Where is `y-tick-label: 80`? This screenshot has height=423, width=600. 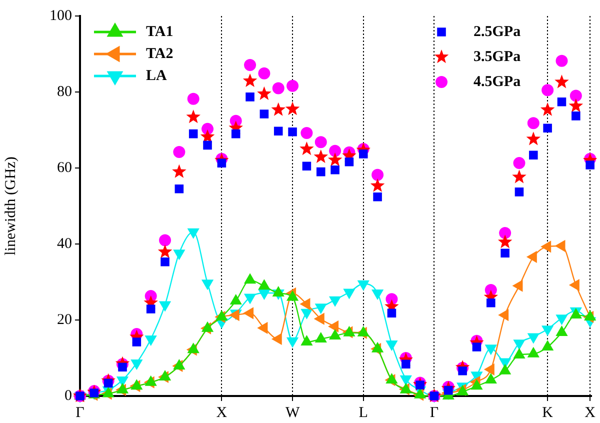
y-tick-label: 80 is located at coordinates (64, 92).